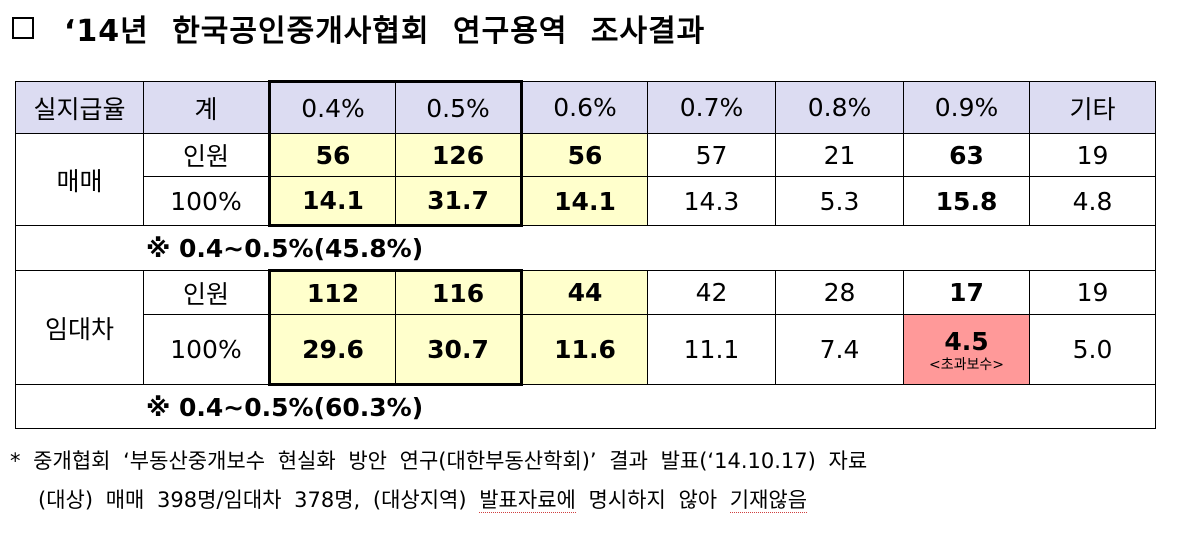  Describe the element at coordinates (1092, 349) in the screenshot. I see `table-cell: 5.0` at that location.